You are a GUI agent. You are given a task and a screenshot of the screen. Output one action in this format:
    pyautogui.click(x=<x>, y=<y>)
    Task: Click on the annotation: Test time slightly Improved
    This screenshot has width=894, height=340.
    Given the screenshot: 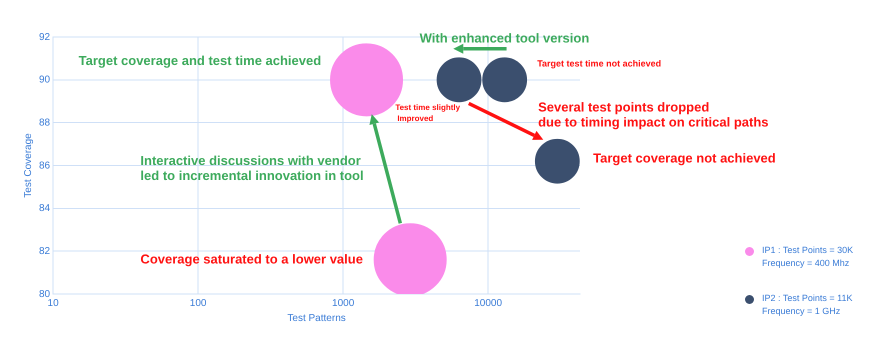 What is the action you would take?
    pyautogui.click(x=428, y=112)
    